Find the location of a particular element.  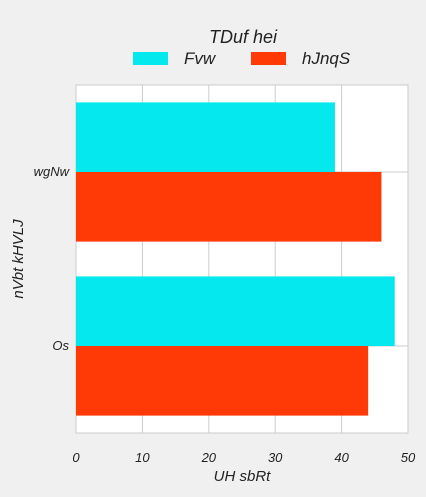

x-tick-label-50: 50 is located at coordinates (408, 457).